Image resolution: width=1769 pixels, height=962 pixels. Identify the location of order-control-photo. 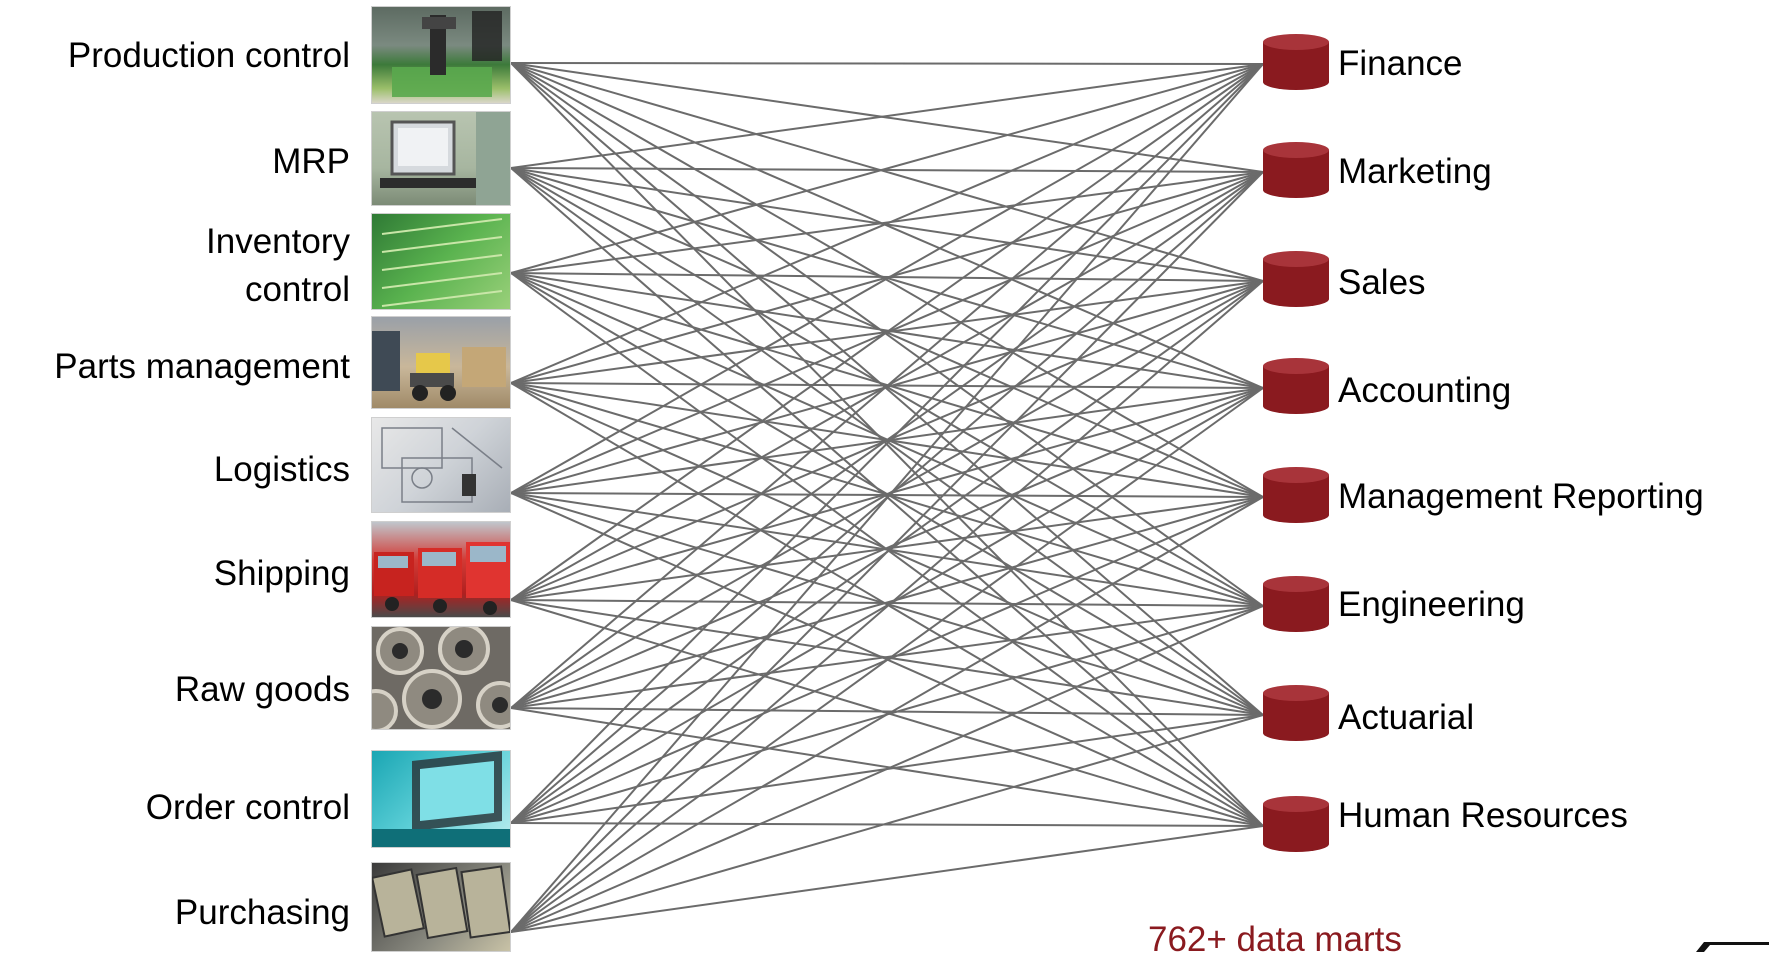
(441, 799).